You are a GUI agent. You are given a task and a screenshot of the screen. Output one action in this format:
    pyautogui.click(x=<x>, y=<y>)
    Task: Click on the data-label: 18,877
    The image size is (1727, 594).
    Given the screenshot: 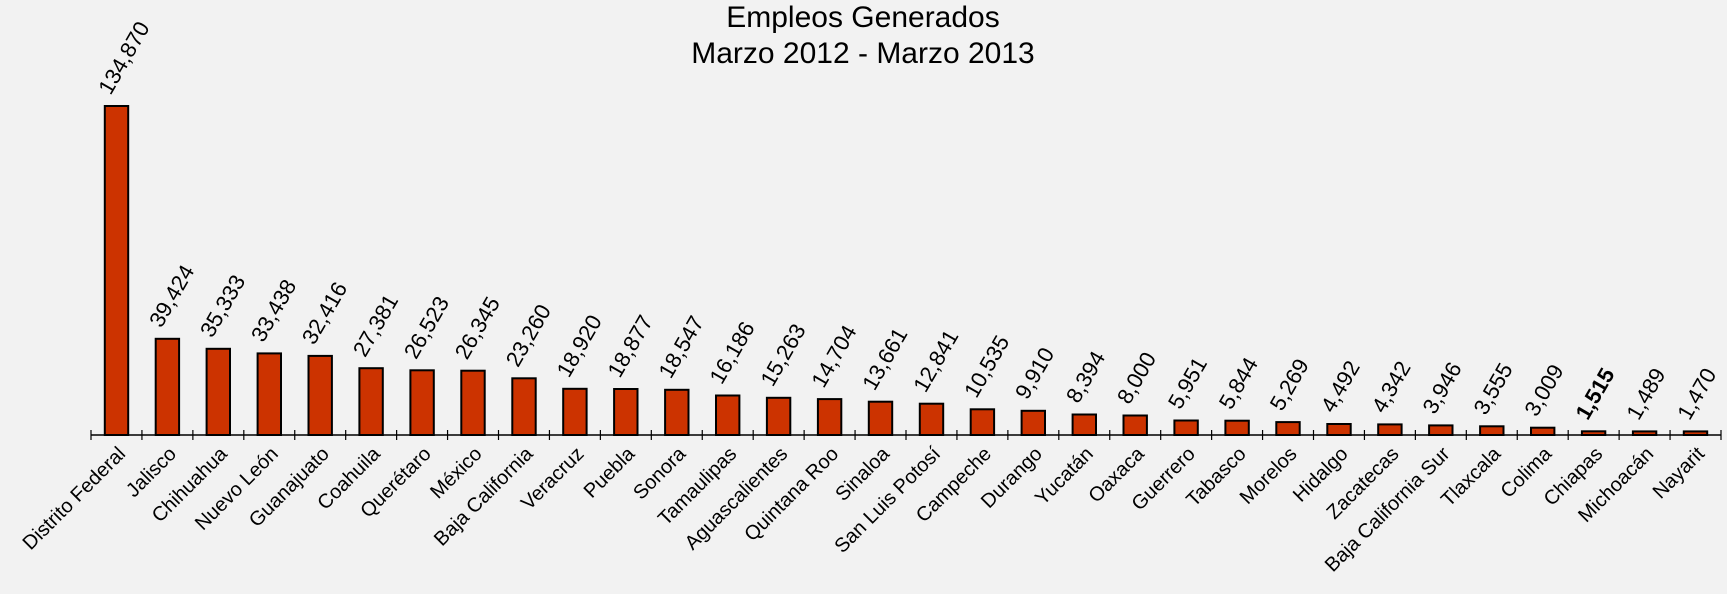 What is the action you would take?
    pyautogui.click(x=629, y=346)
    